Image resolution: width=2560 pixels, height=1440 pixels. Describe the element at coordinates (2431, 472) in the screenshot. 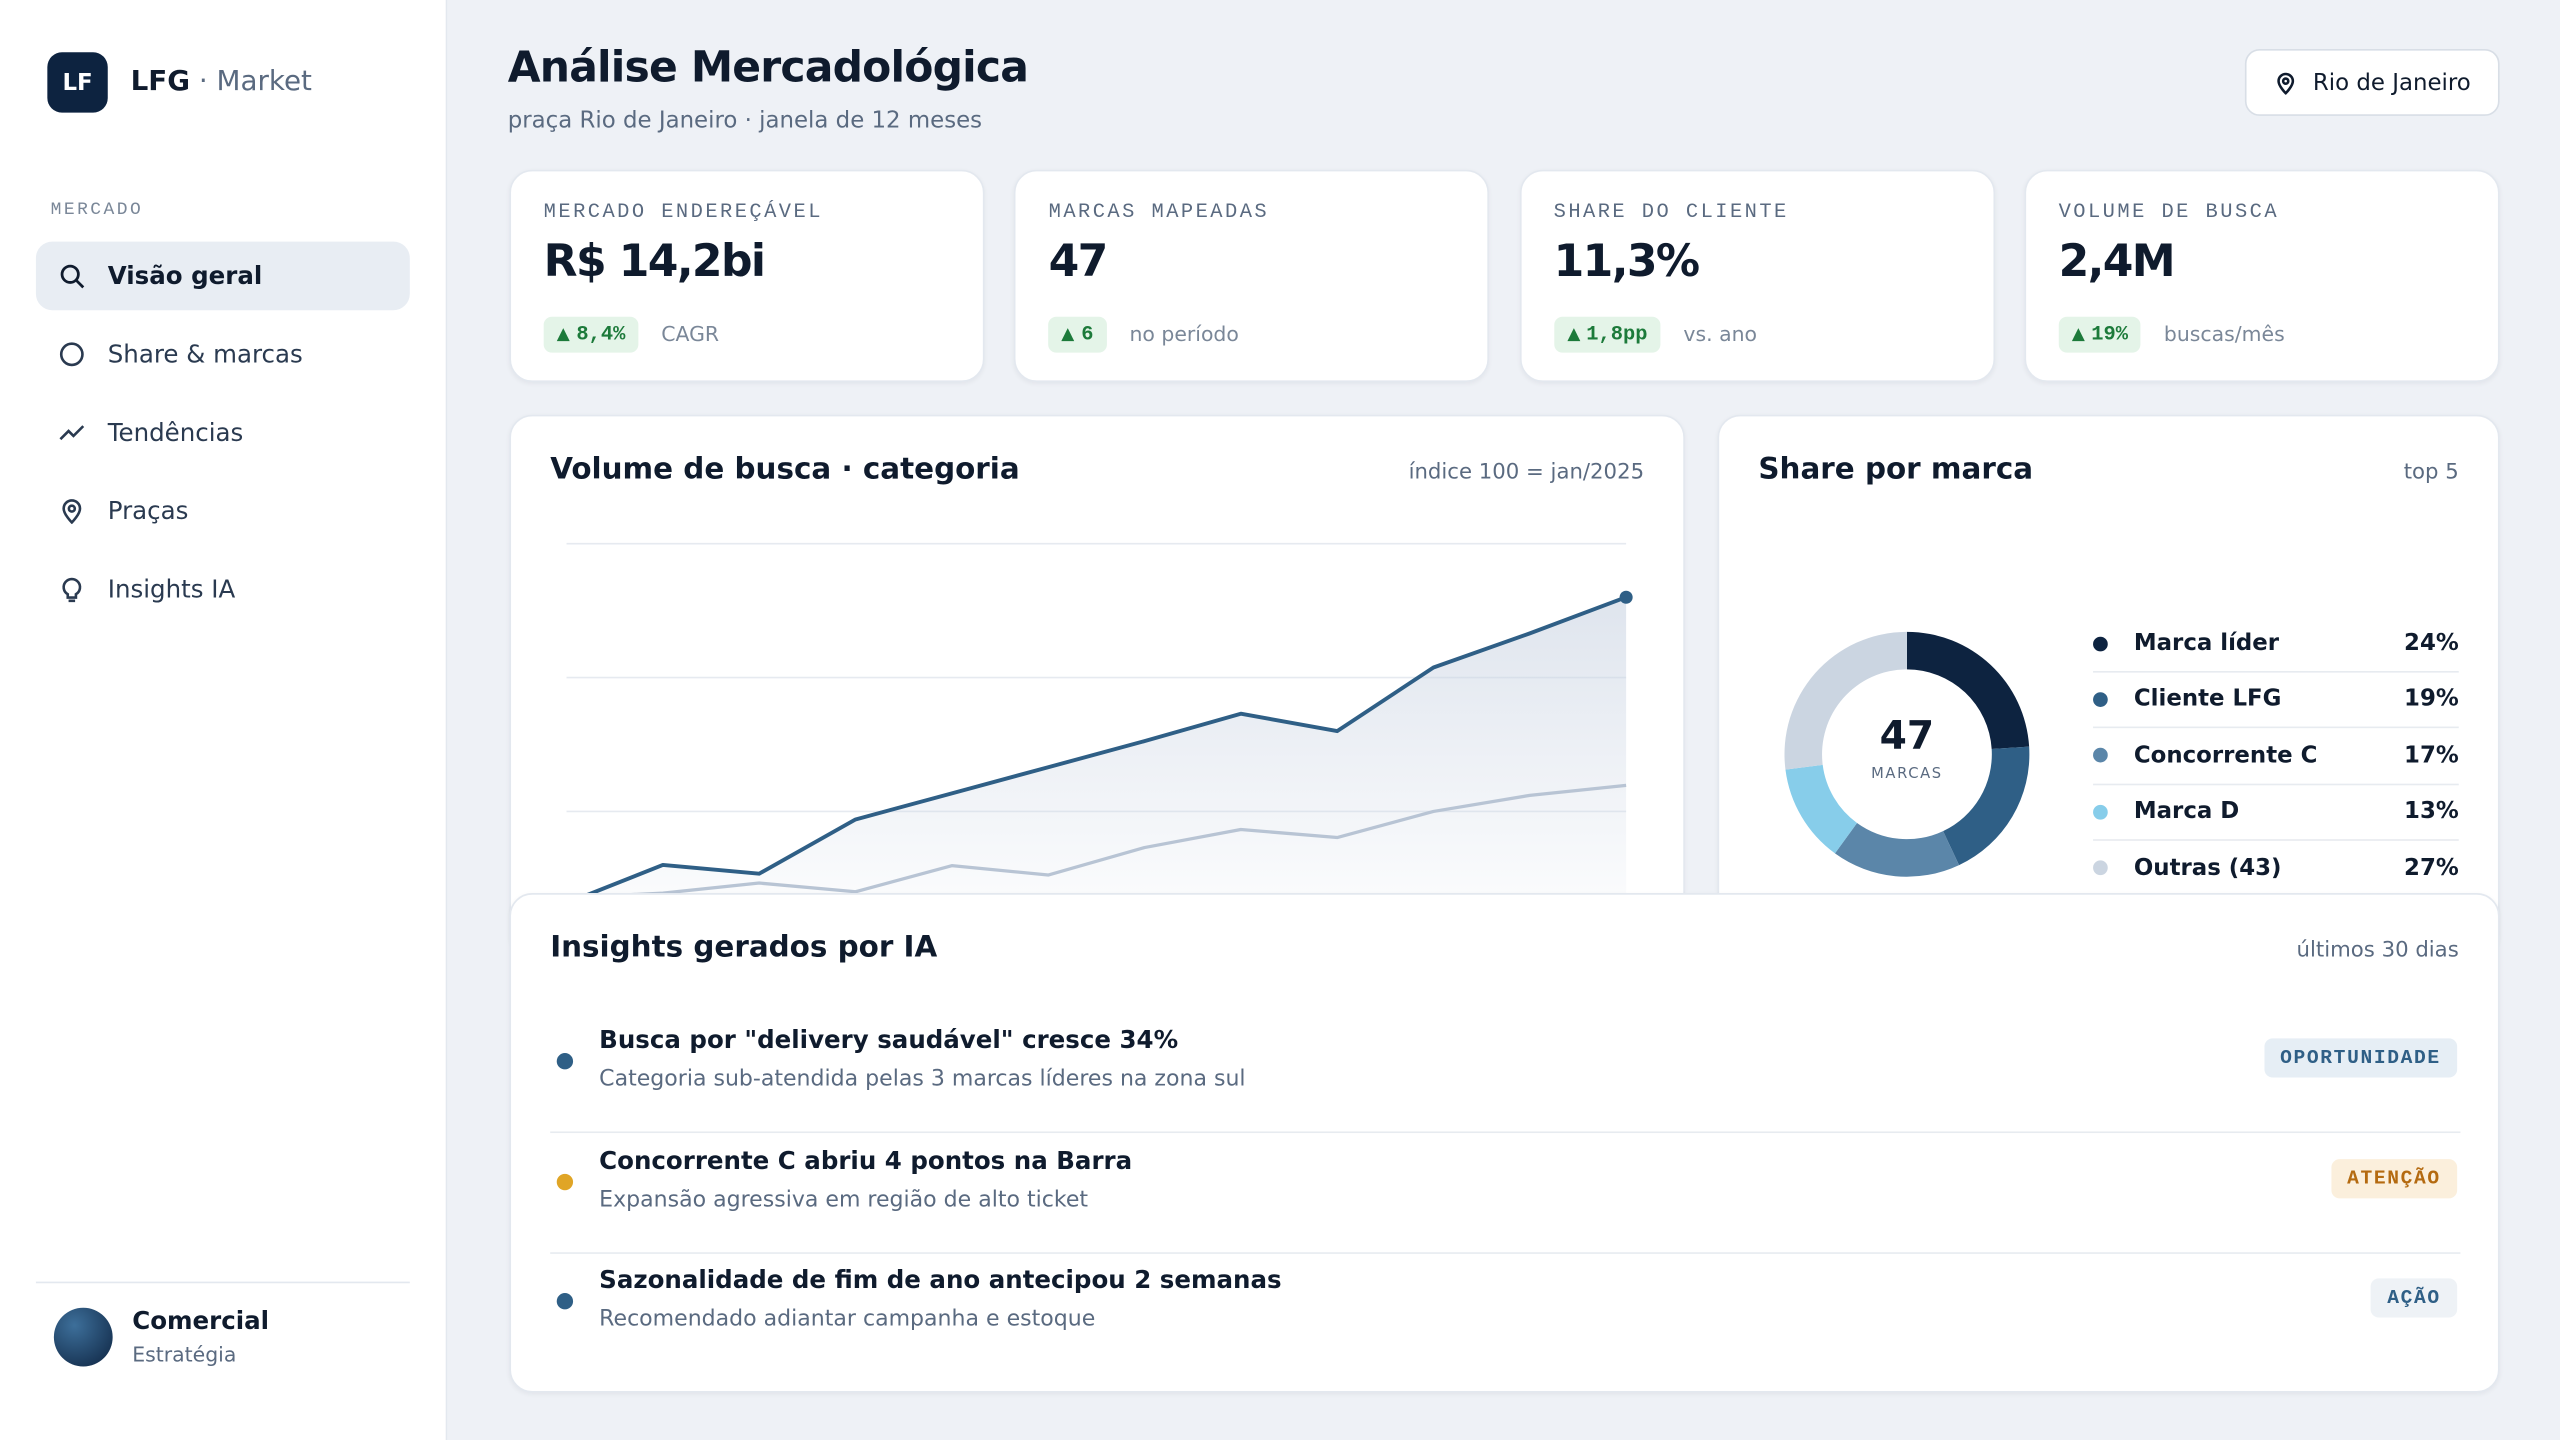

I see `chart-annotation: top 5` at that location.